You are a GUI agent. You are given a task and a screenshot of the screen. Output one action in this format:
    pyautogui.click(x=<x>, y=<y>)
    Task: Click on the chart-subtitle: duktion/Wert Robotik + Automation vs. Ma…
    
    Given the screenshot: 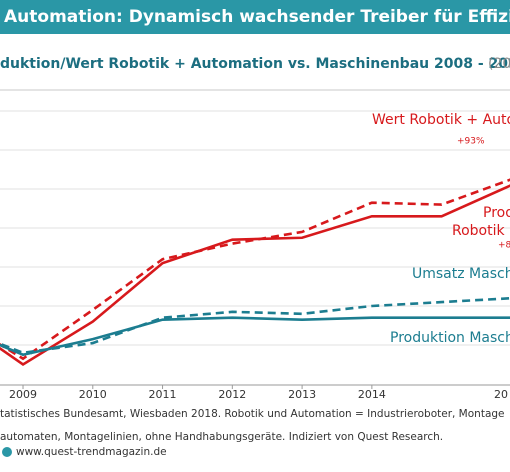 What is the action you would take?
    pyautogui.click(x=255, y=64)
    